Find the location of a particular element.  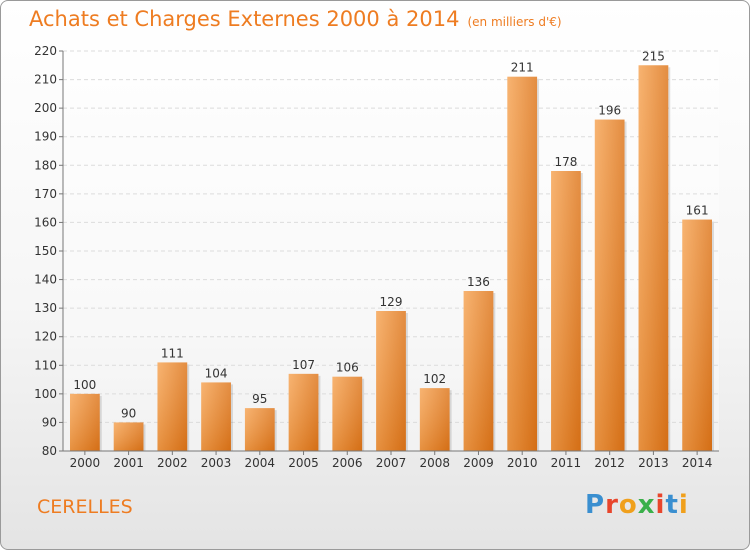

bar-value-label: 95 is located at coordinates (259, 399).